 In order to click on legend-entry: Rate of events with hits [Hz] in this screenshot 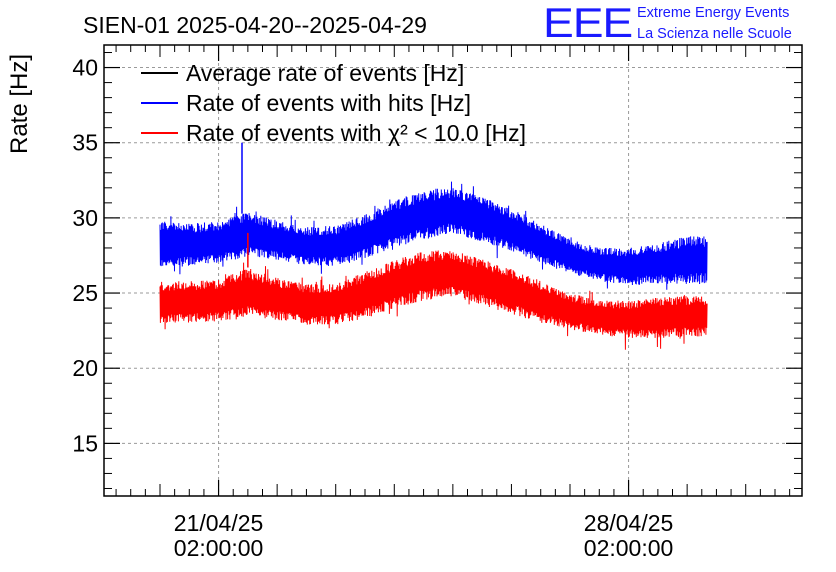, I will do `click(328, 103)`.